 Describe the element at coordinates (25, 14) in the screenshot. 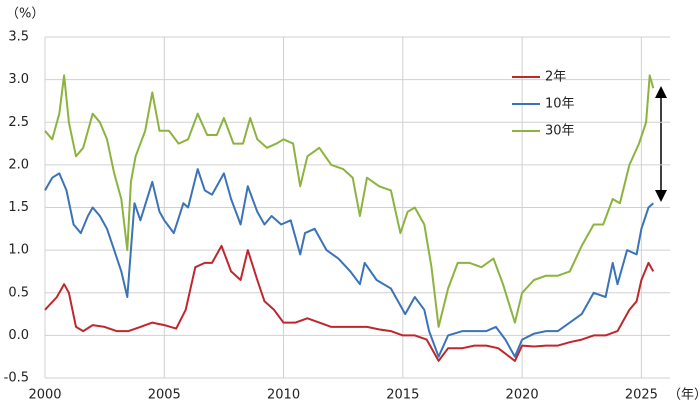

I see `y-unit: （%）` at that location.